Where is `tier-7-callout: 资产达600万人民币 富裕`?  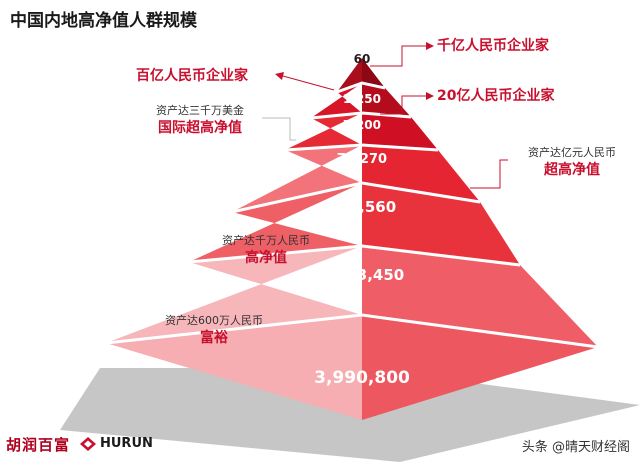 tier-7-callout: 资产达600万人民币 富裕 is located at coordinates (214, 331).